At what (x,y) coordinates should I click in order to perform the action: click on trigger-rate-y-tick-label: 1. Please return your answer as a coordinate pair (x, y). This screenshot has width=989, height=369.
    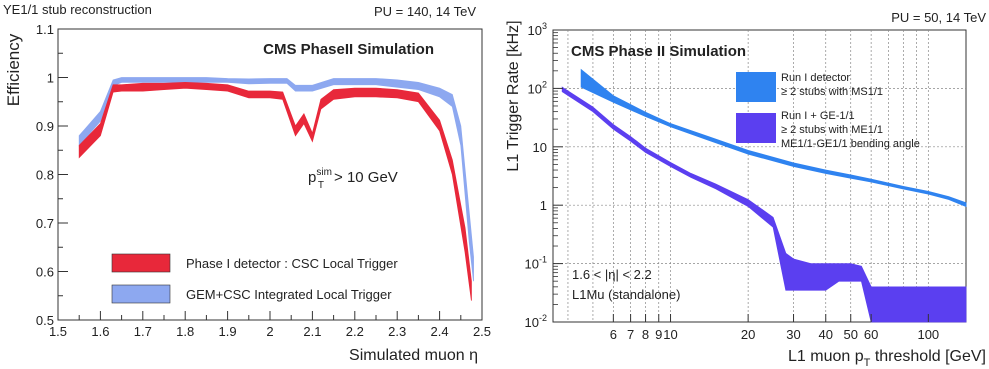
    Looking at the image, I should click on (543, 205).